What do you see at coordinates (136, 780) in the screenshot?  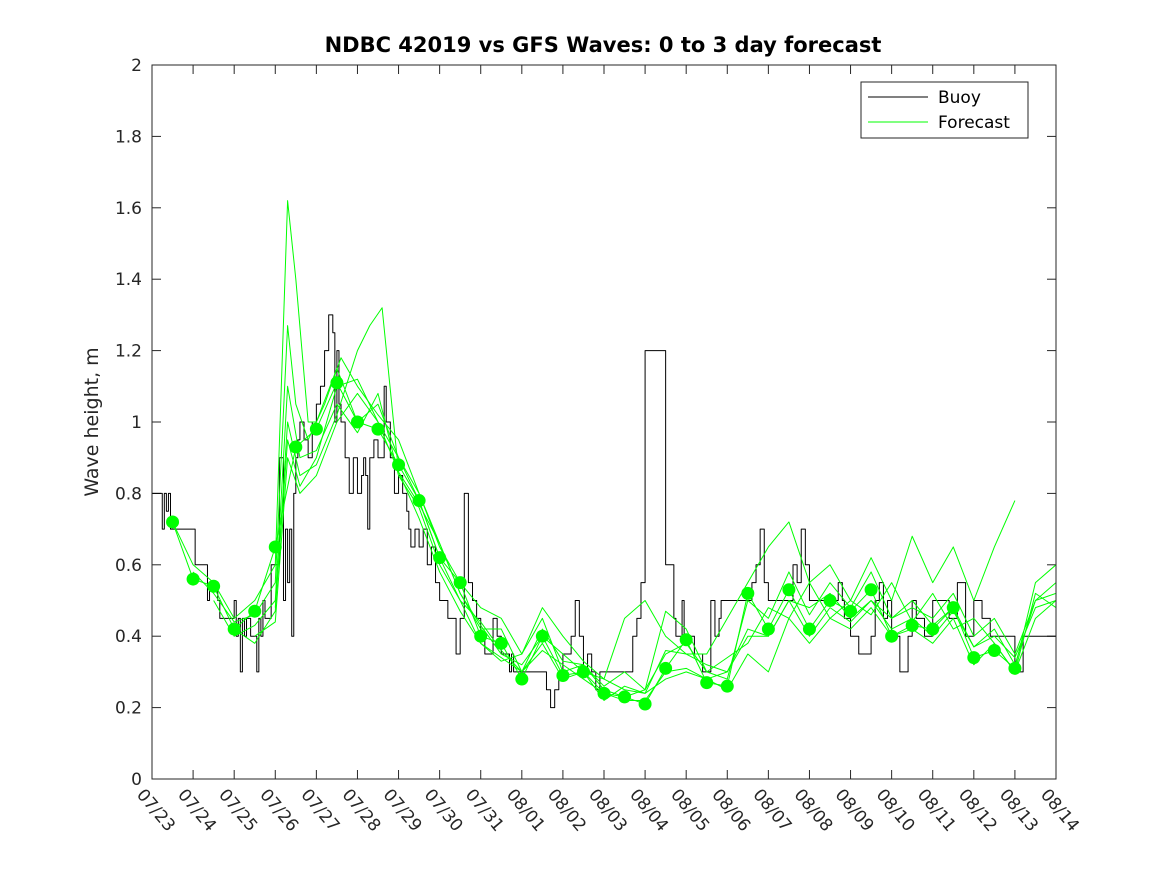 I see `y-tick-label: 0` at bounding box center [136, 780].